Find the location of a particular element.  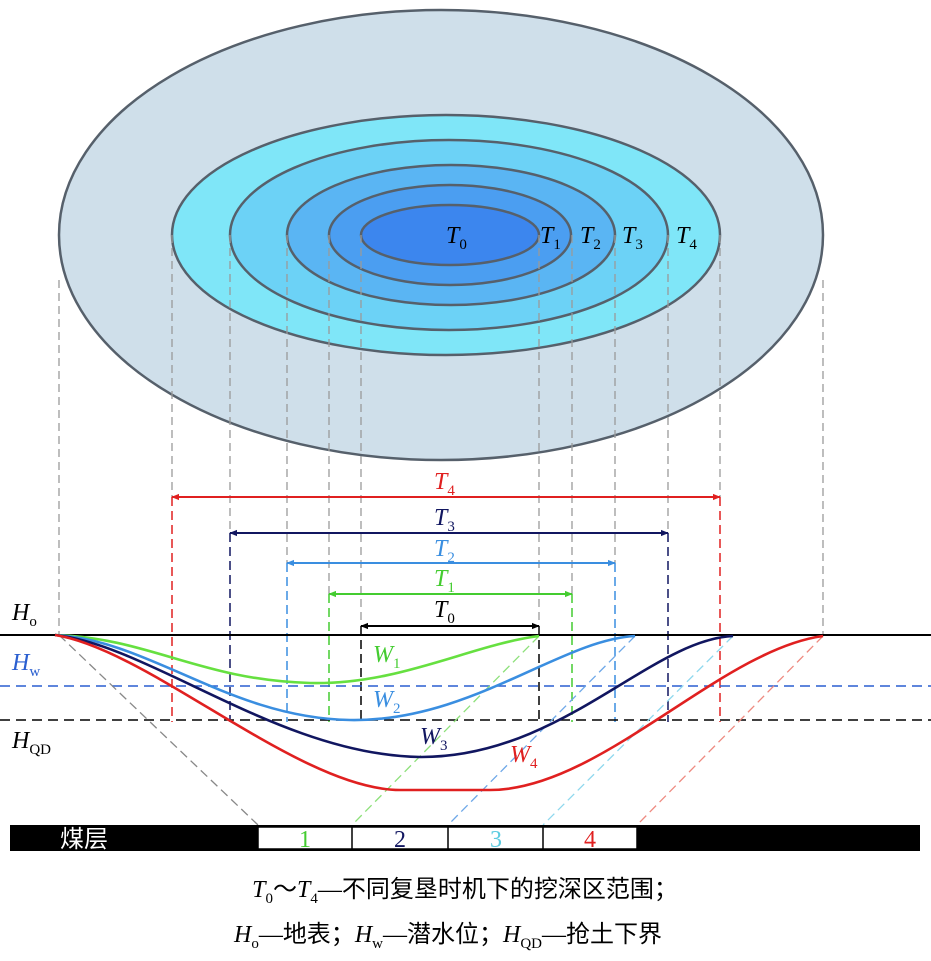

range-arrows: T4 T3 T2 T1 T0 is located at coordinates (446, 549).